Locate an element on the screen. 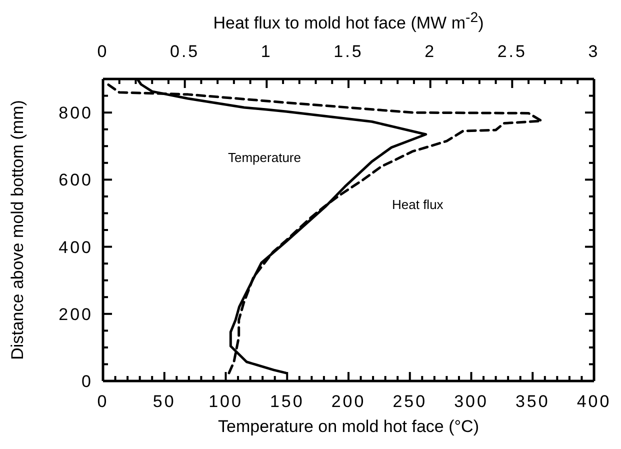 The height and width of the screenshot is (449, 621). x-tick-label: 150 is located at coordinates (287, 401).